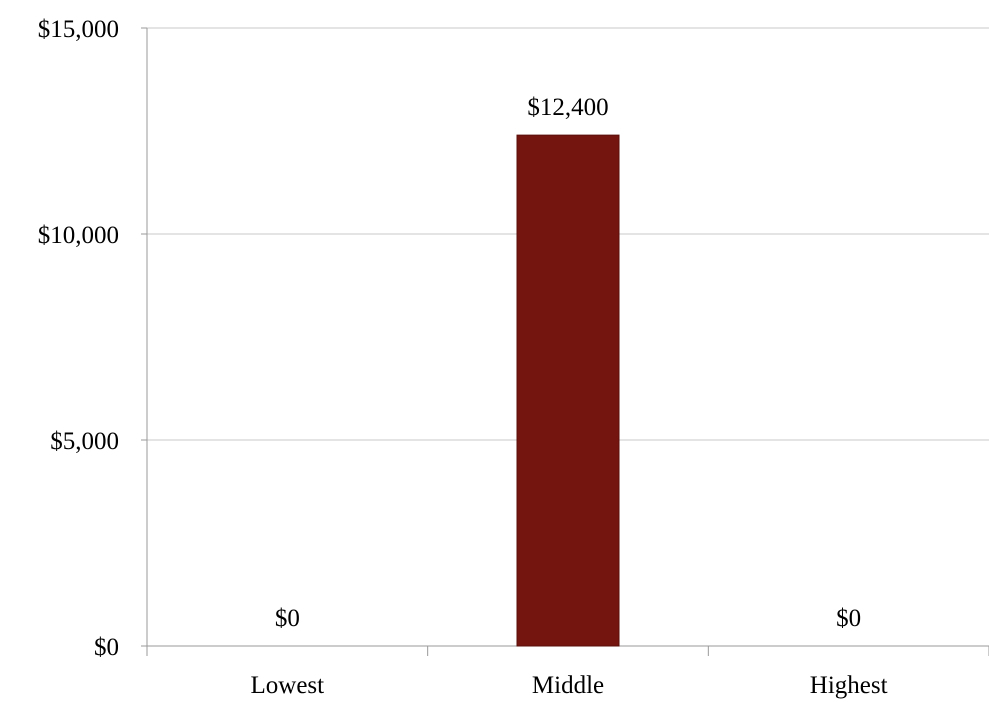  What do you see at coordinates (106, 647) in the screenshot?
I see `y-tick-label: $0` at bounding box center [106, 647].